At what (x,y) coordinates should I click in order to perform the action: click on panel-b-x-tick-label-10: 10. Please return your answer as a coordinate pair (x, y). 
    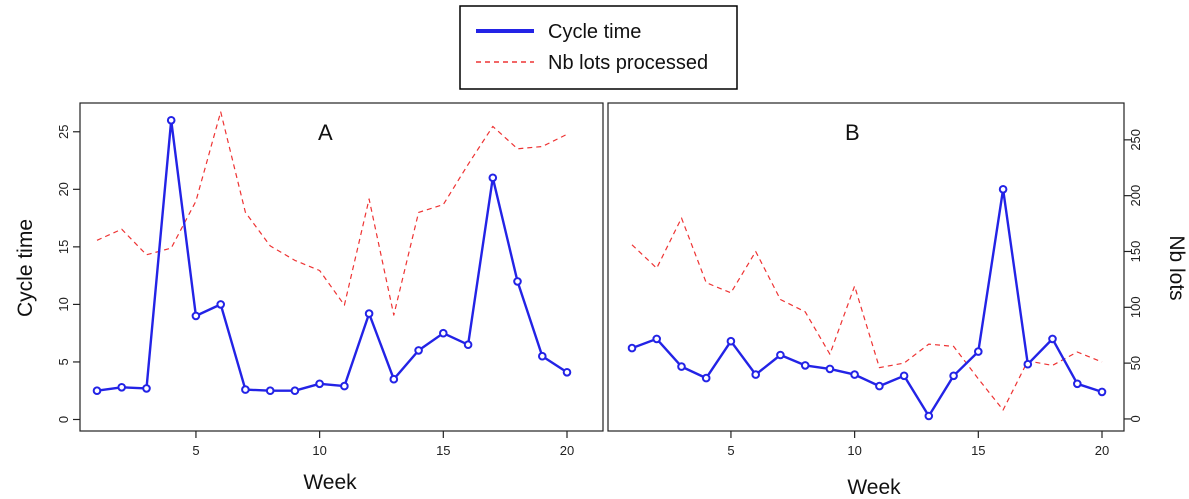
    Looking at the image, I should click on (854, 450).